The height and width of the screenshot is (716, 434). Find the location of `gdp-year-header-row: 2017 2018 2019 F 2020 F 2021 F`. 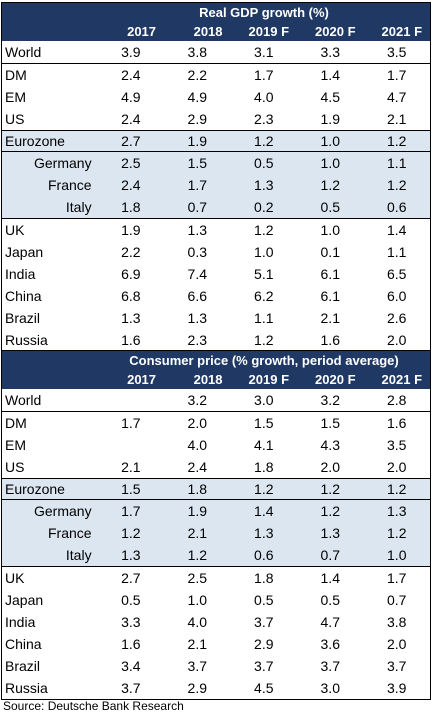

gdp-year-header-row: 2017 2018 2019 F 2020 F 2021 F is located at coordinates (216, 32).